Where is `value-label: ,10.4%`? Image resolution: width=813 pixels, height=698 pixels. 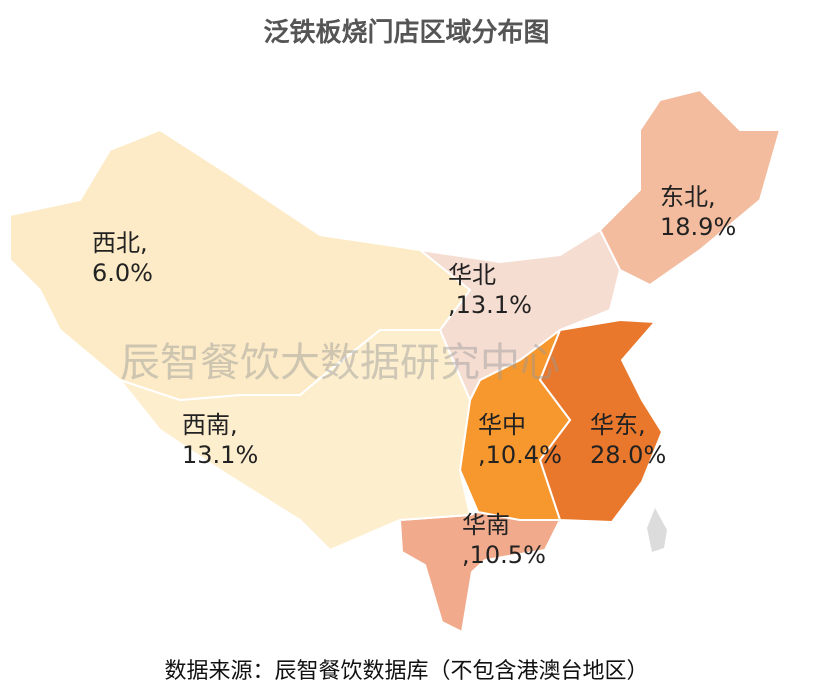 value-label: ,10.4% is located at coordinates (520, 455).